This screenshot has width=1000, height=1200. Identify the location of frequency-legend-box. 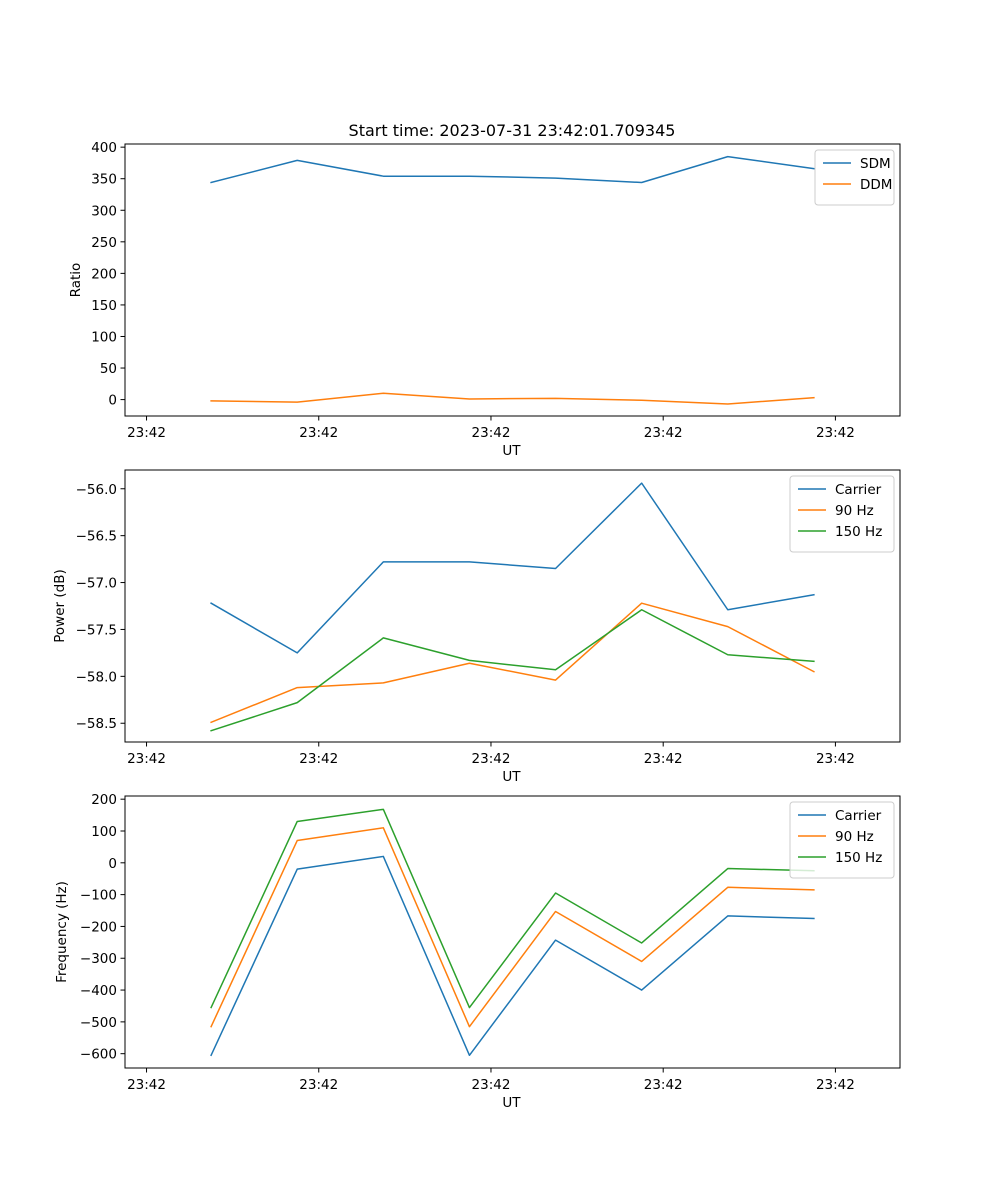
(842, 840).